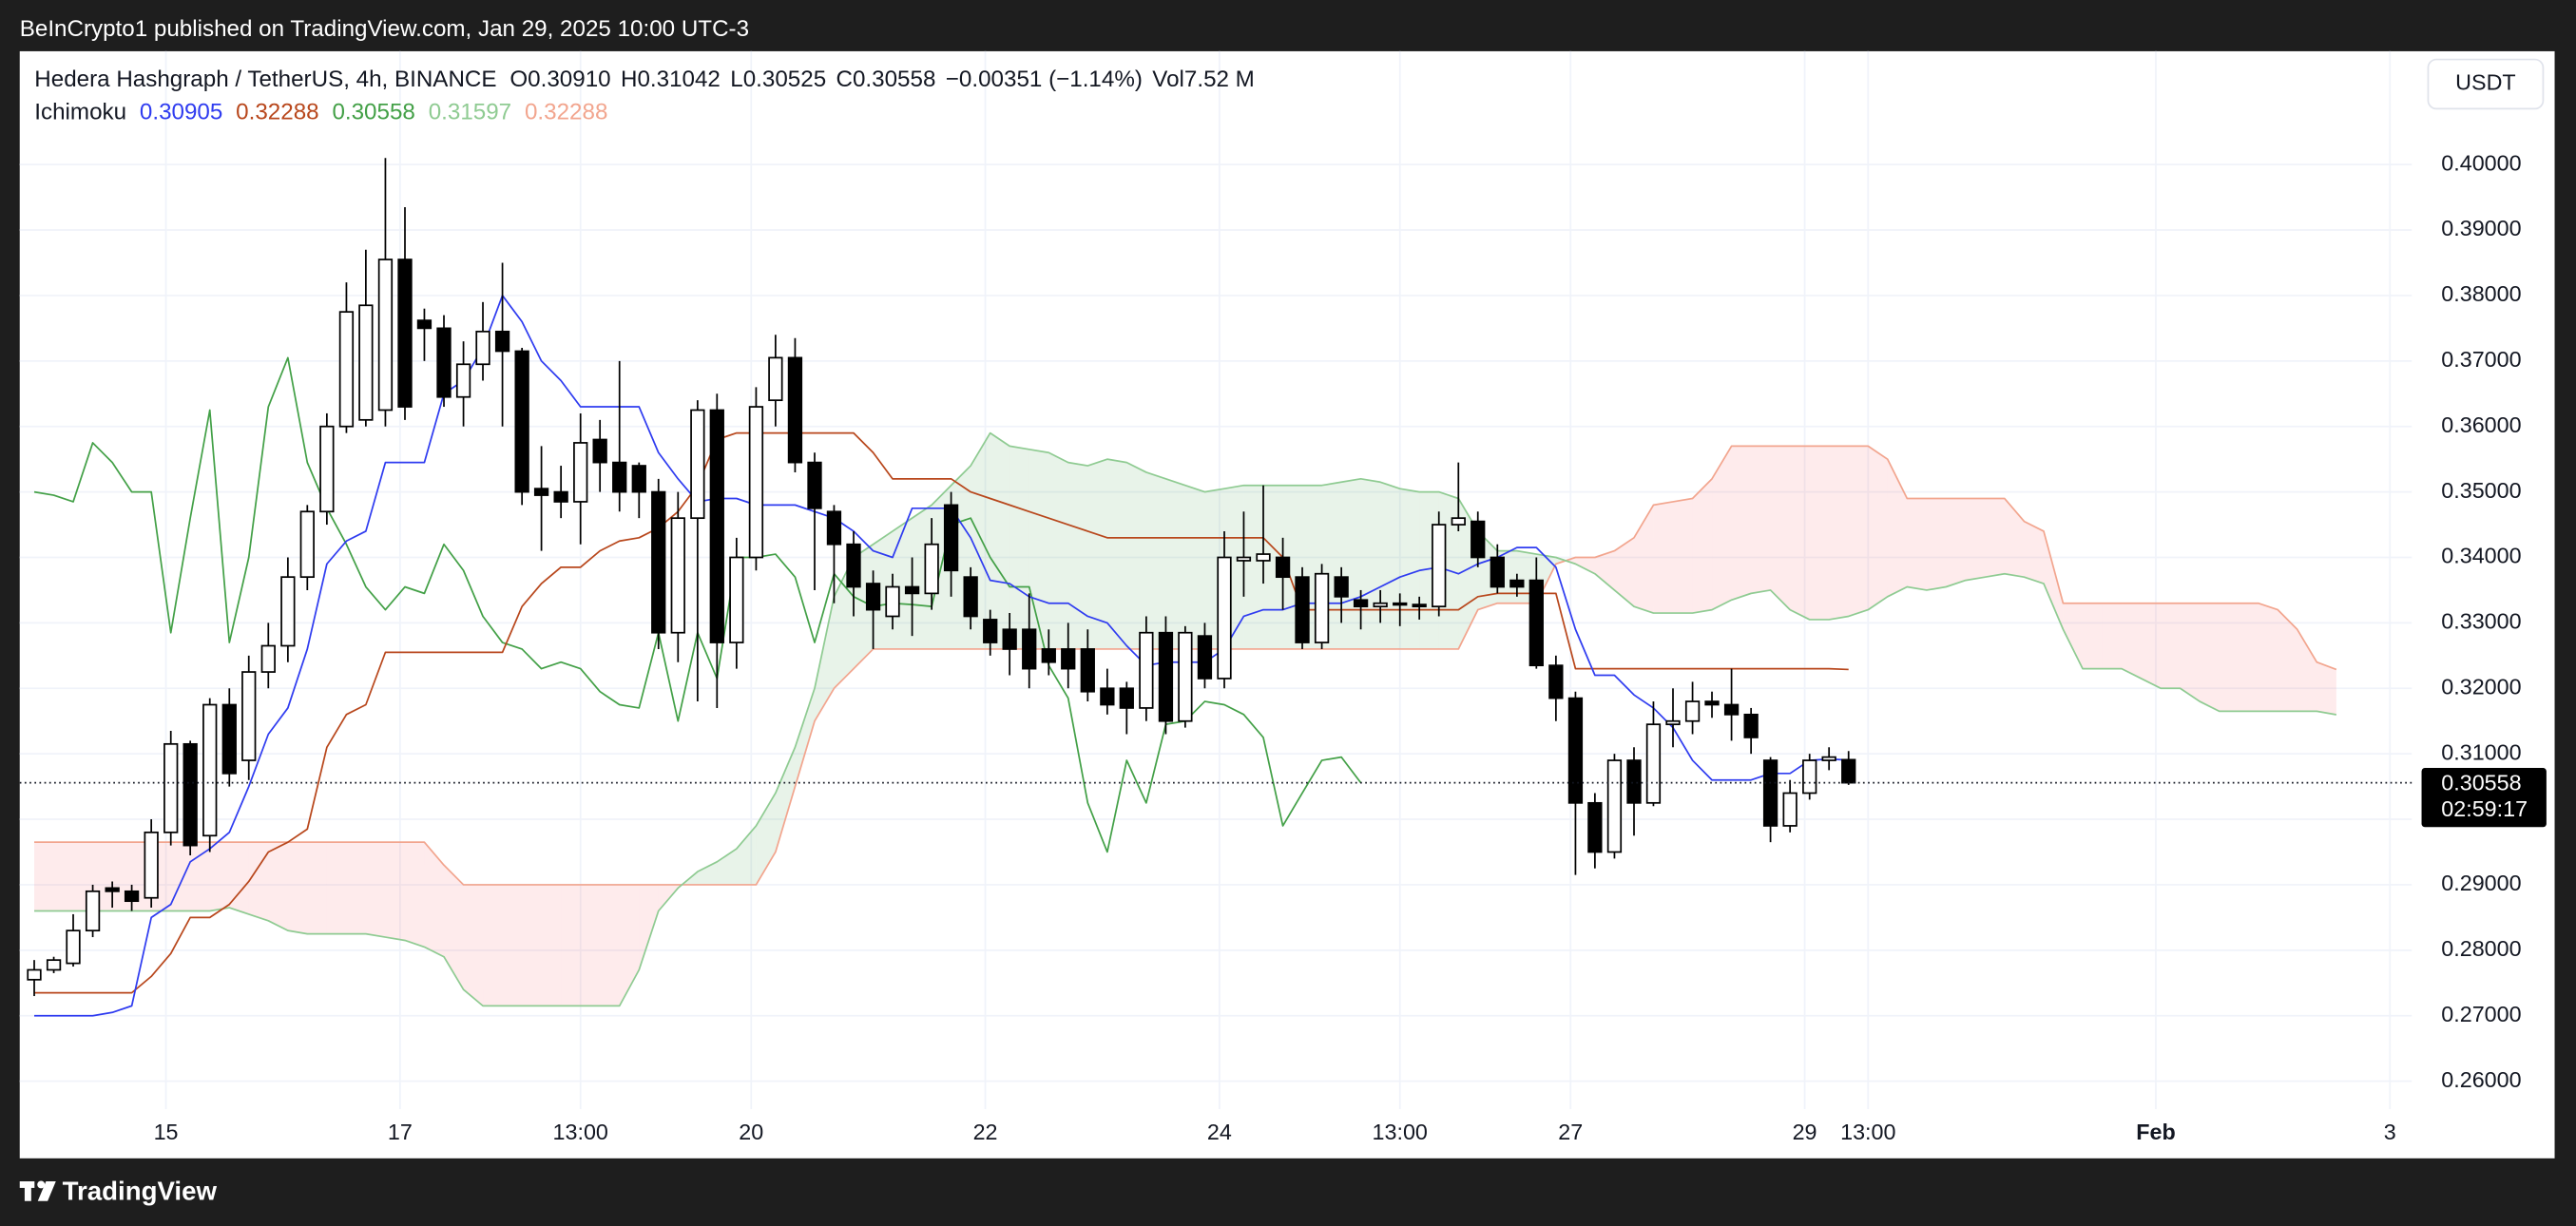 The height and width of the screenshot is (1226, 2576). I want to click on logo-part, so click(46, 1191).